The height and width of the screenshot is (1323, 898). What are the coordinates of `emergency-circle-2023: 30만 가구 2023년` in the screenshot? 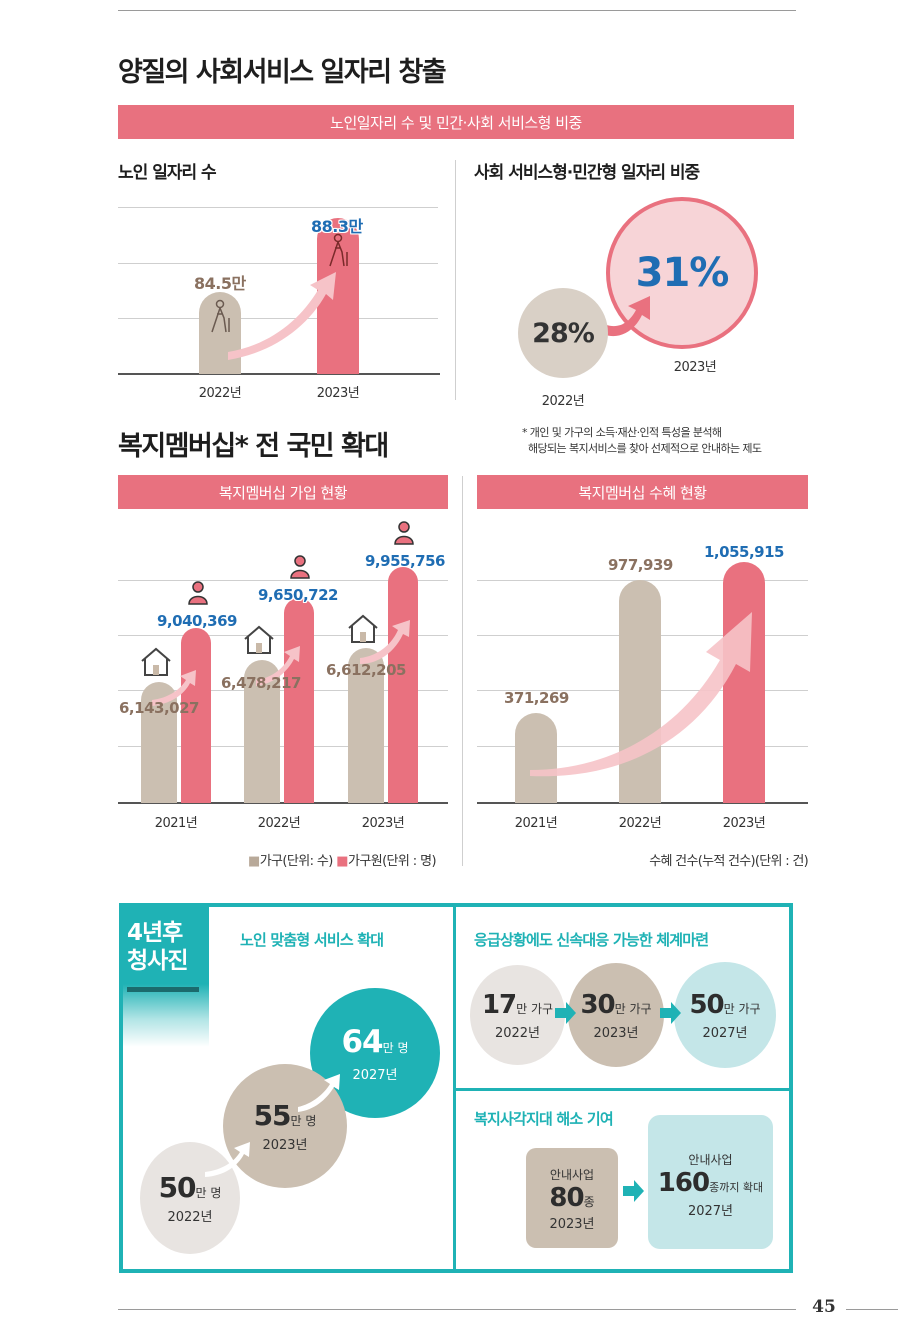 It's located at (616, 1015).